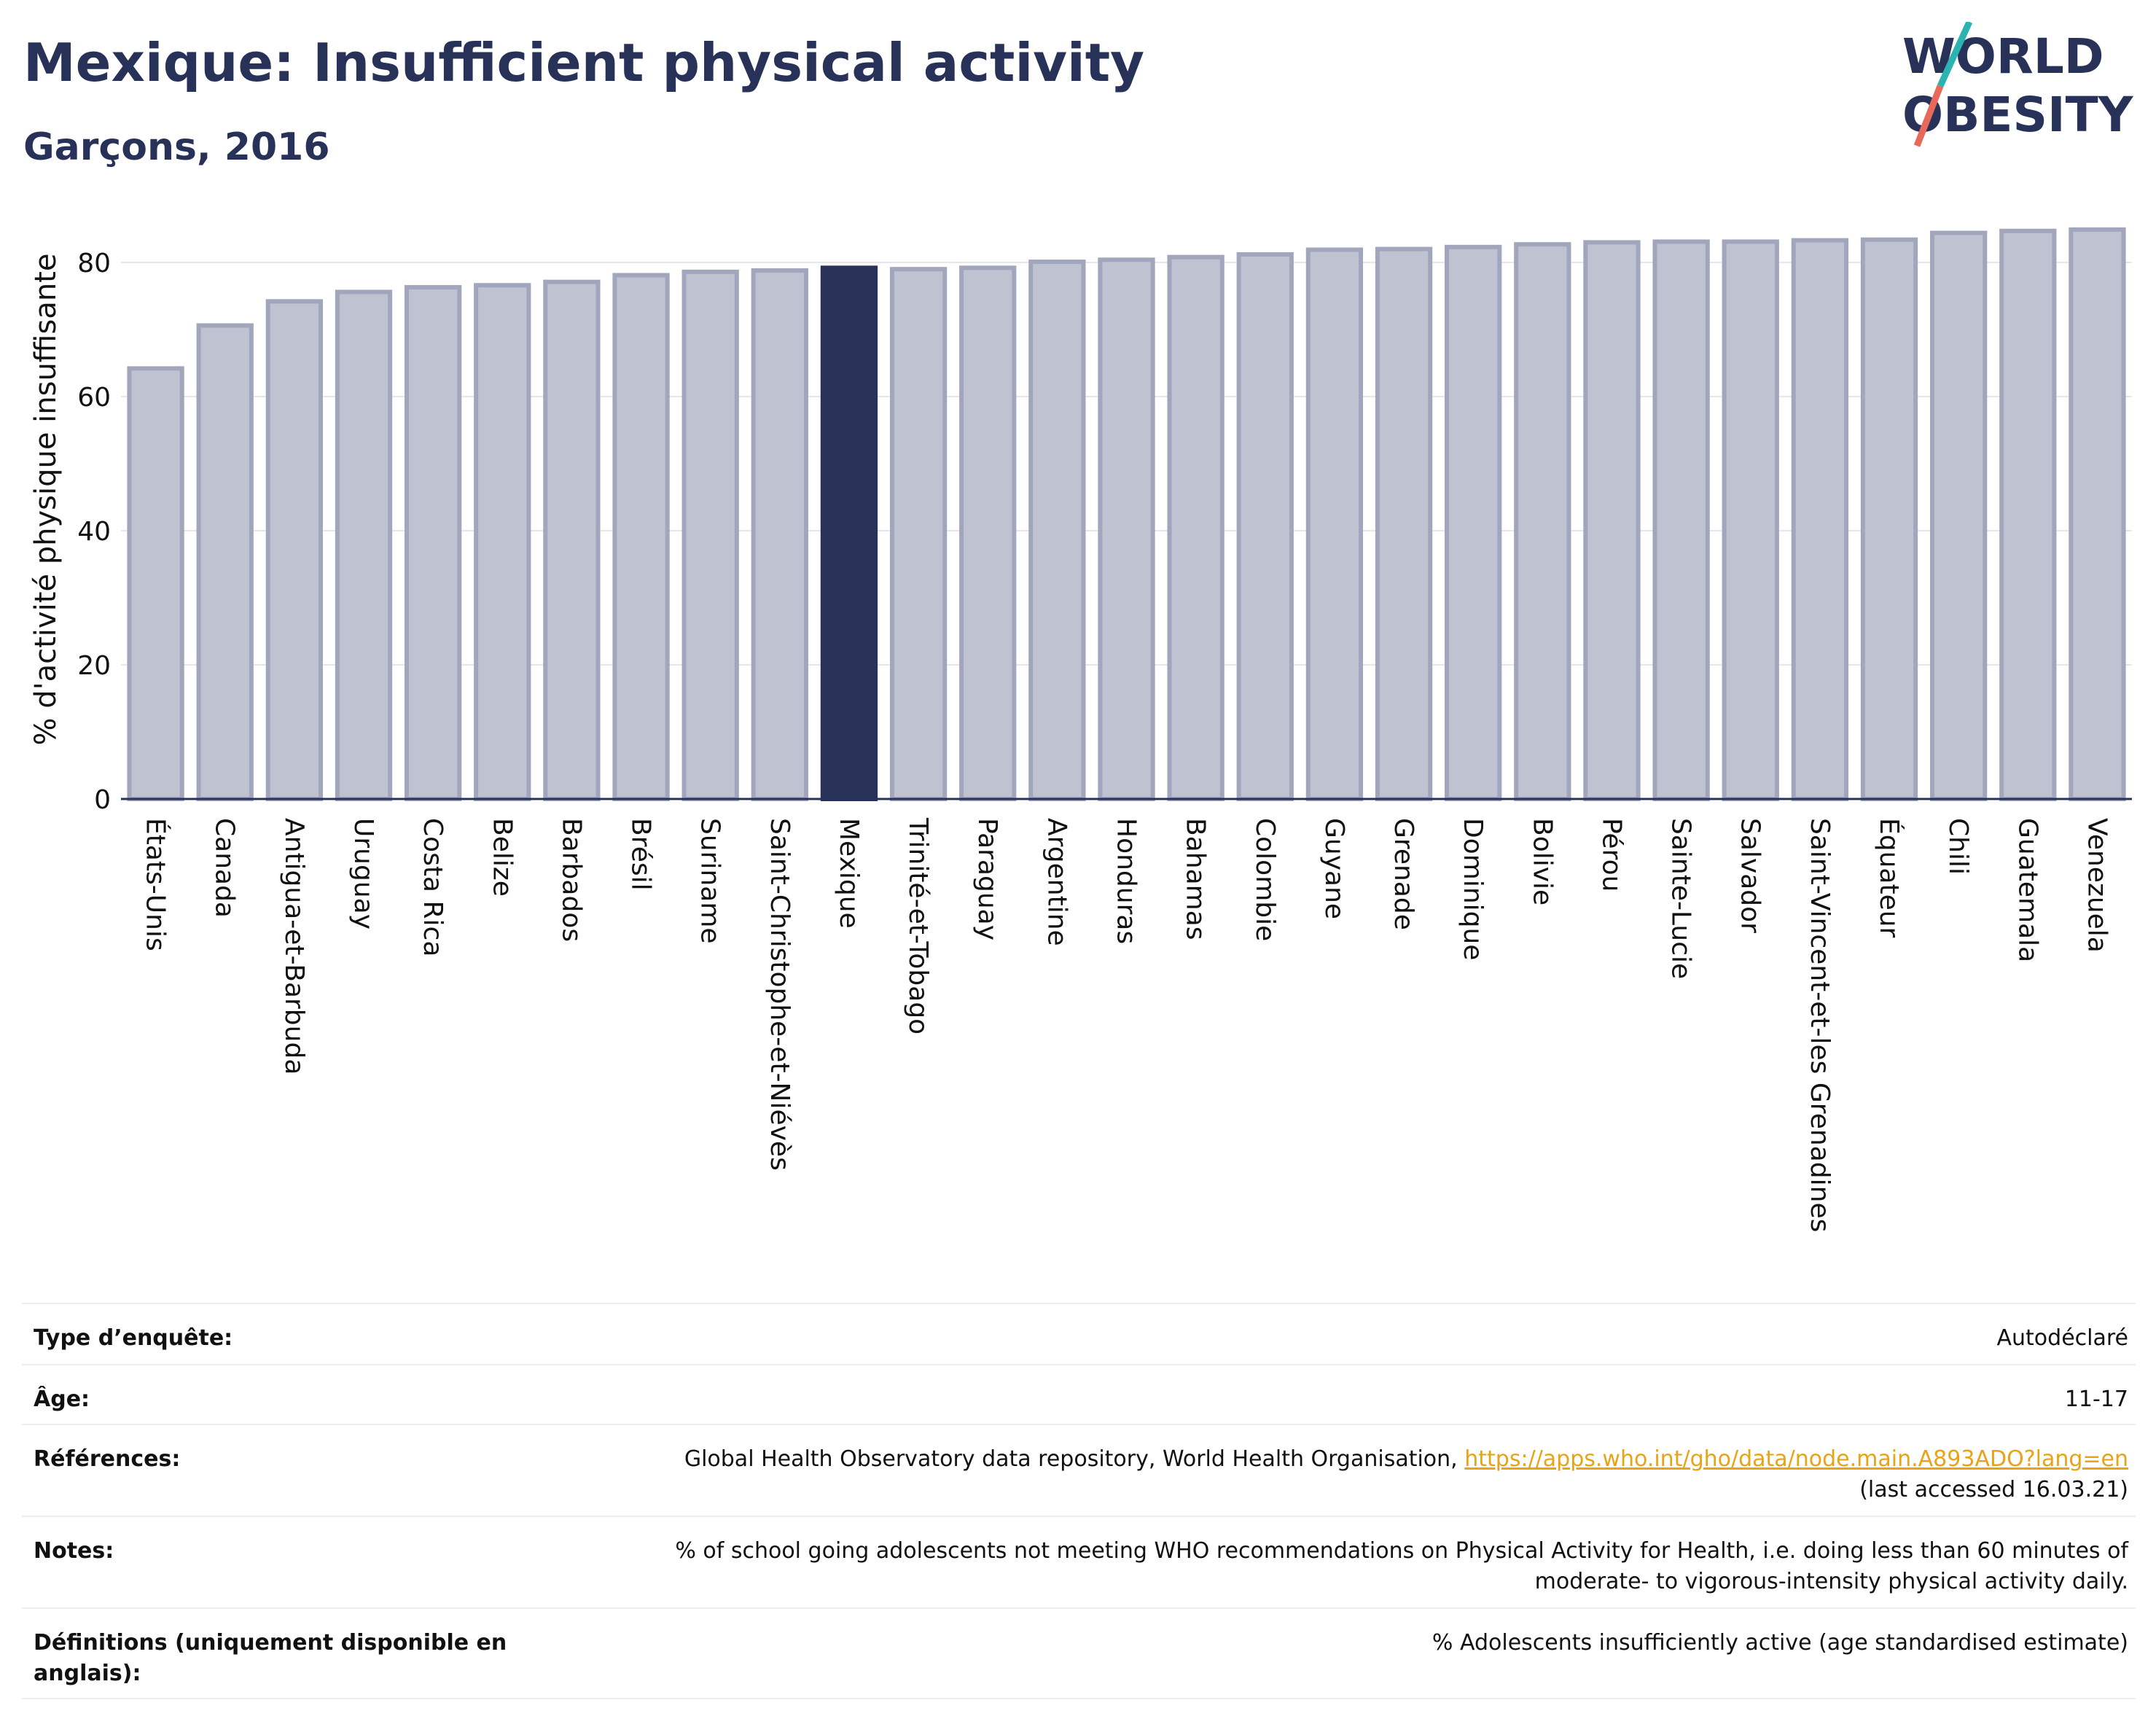  What do you see at coordinates (94, 532) in the screenshot?
I see `y-tick-label: 40` at bounding box center [94, 532].